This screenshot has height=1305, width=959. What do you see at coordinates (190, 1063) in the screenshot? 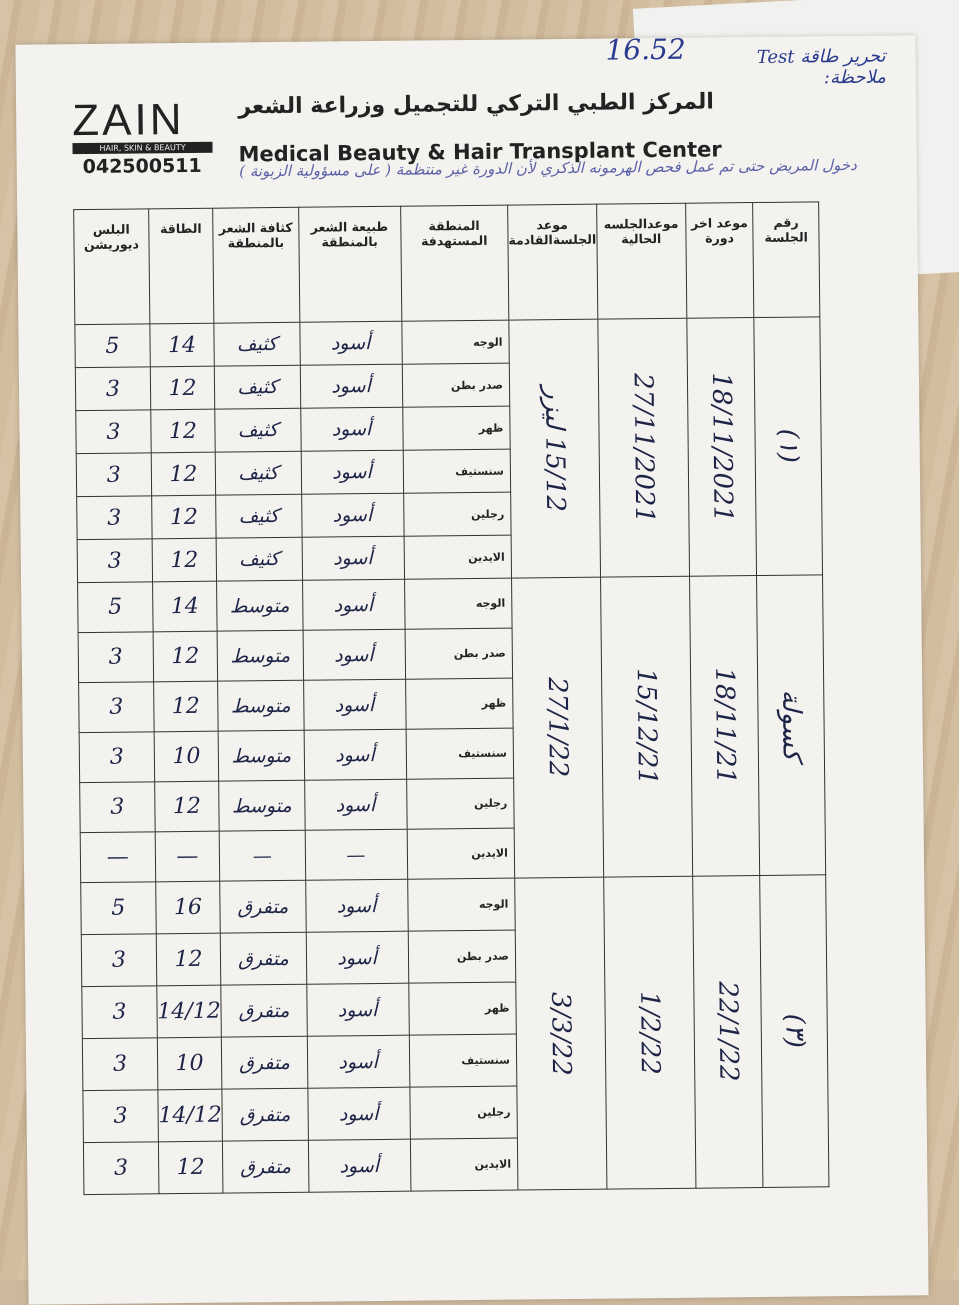
I see `energy: 10` at bounding box center [190, 1063].